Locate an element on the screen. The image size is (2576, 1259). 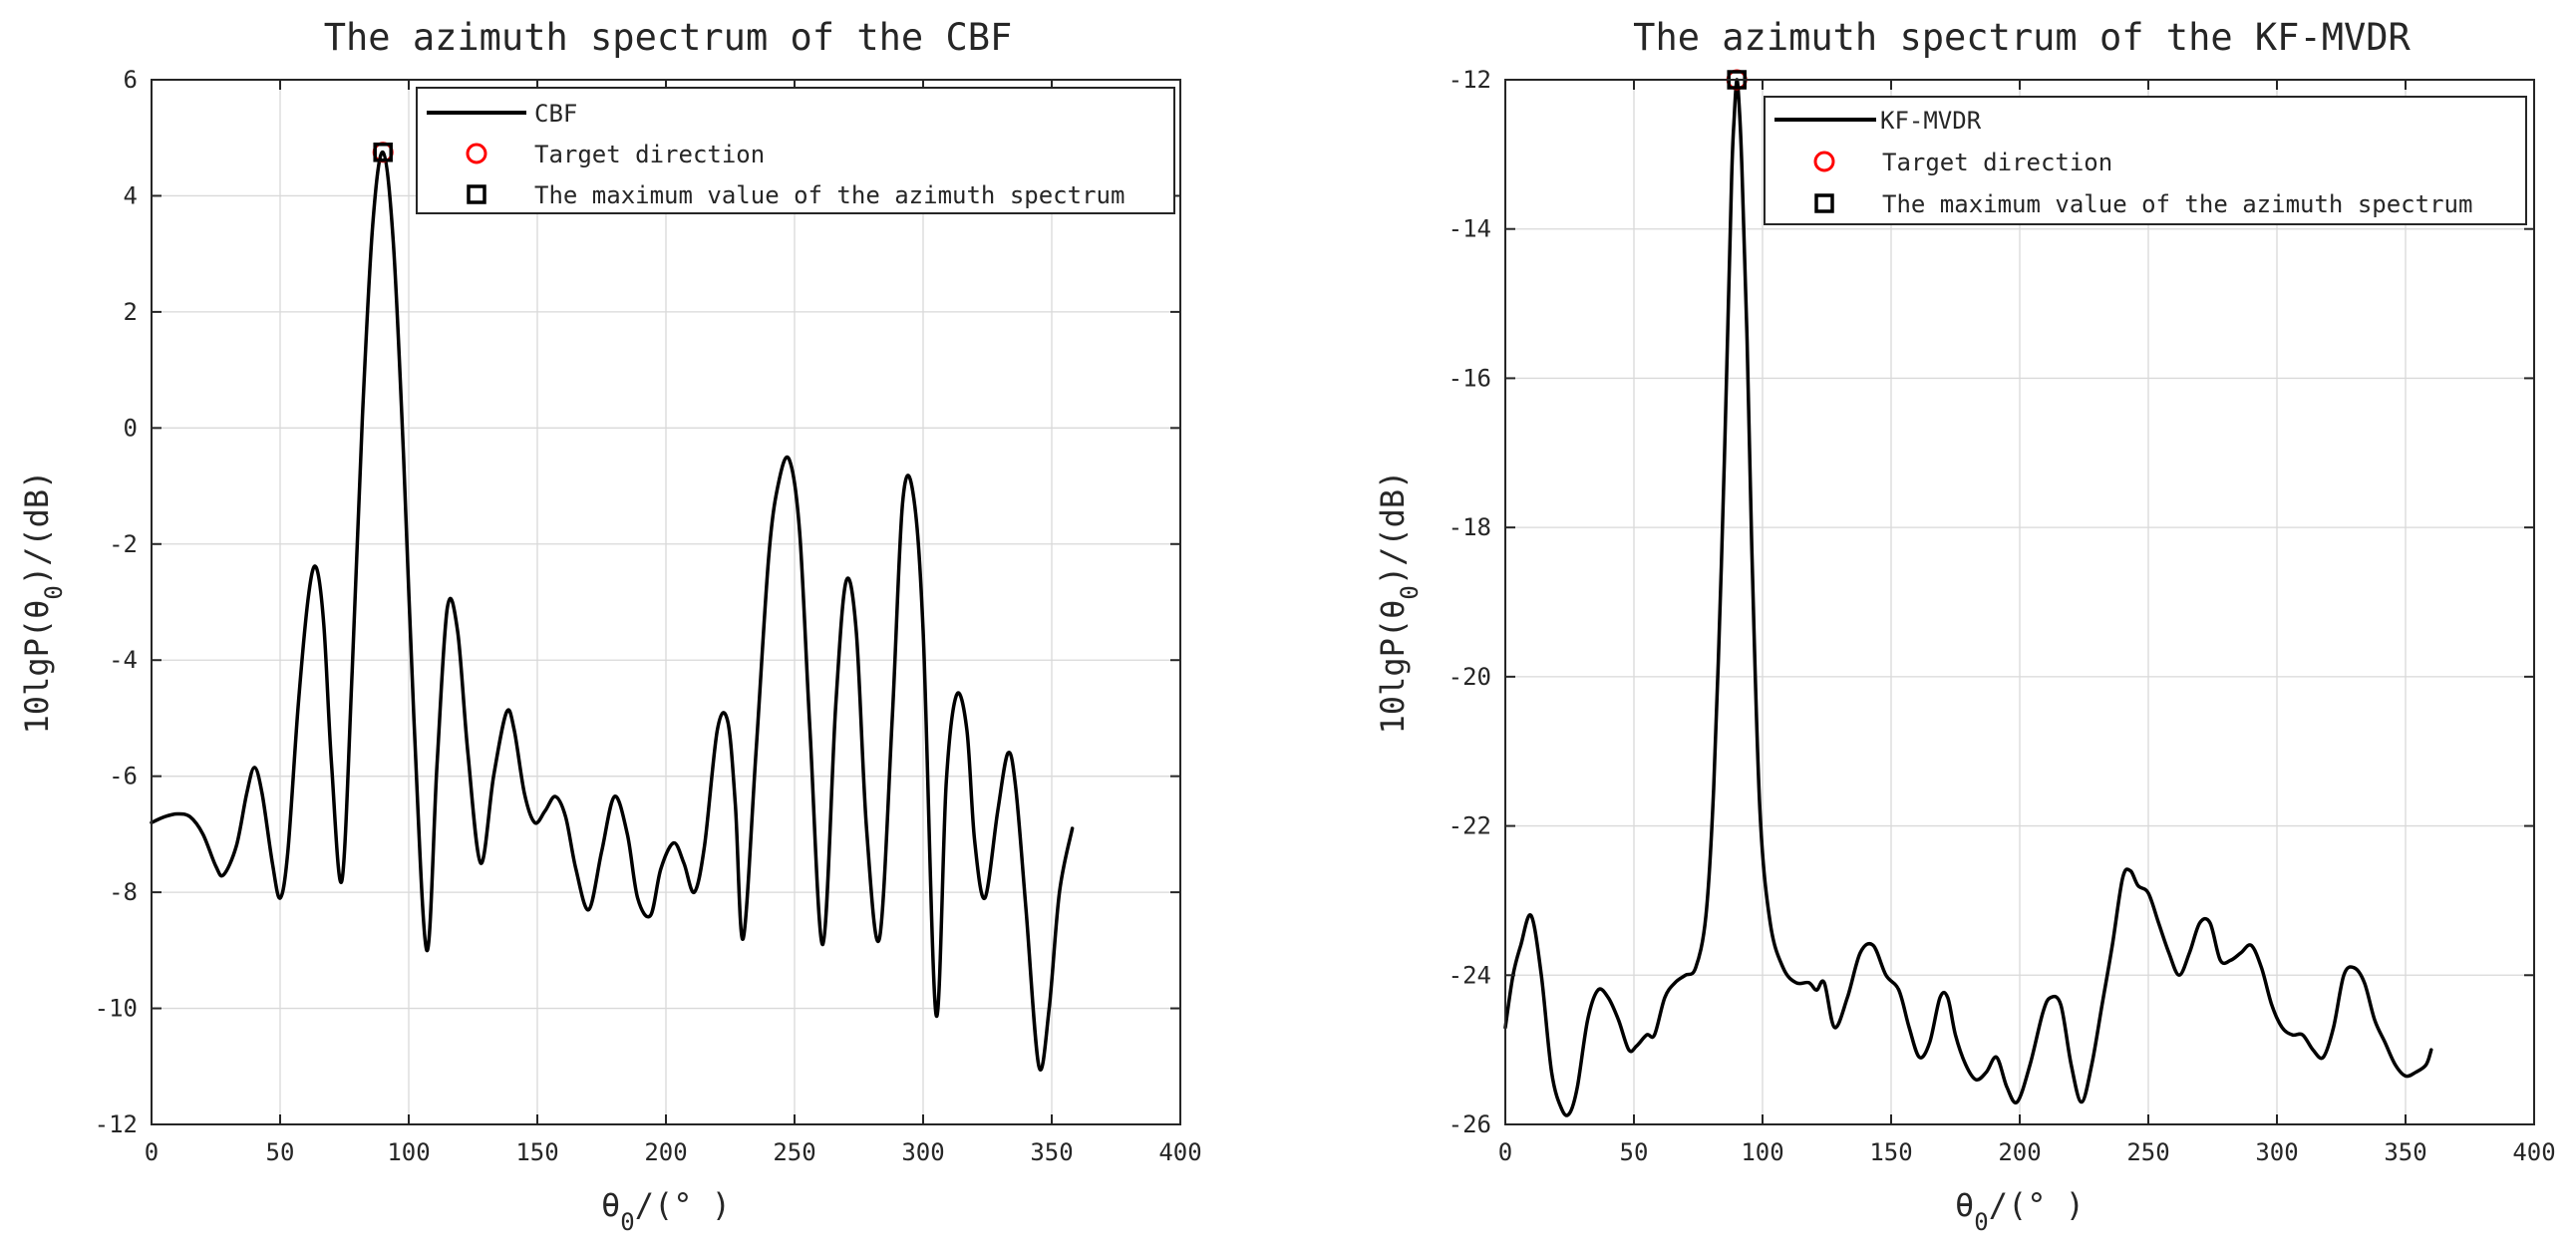
y-tick-label: -18 is located at coordinates (1470, 527).